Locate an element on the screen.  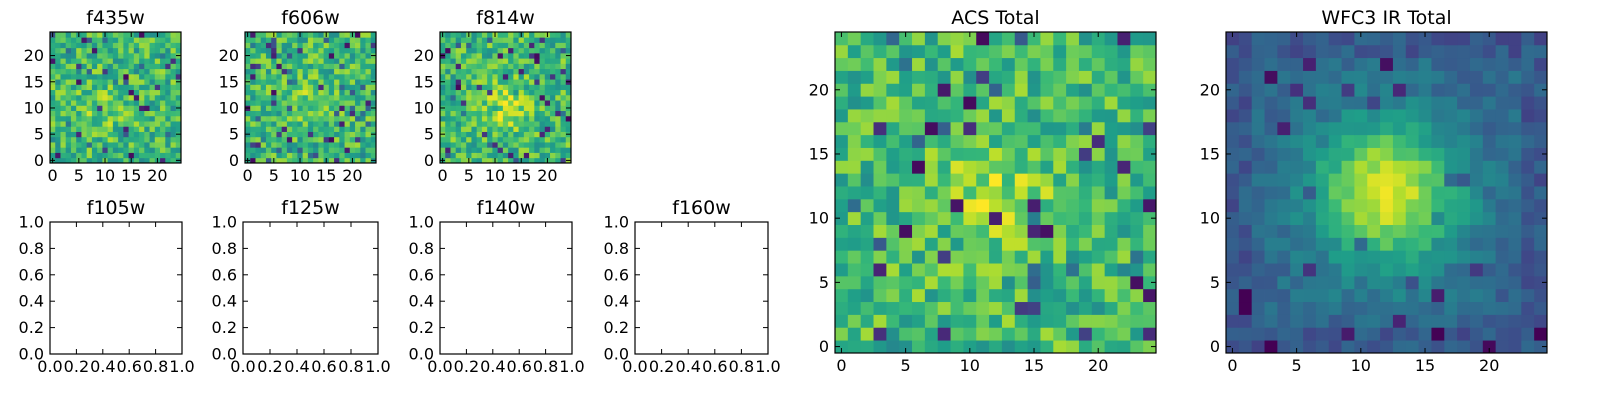
x-tick-label: 5 is located at coordinates (1297, 365).